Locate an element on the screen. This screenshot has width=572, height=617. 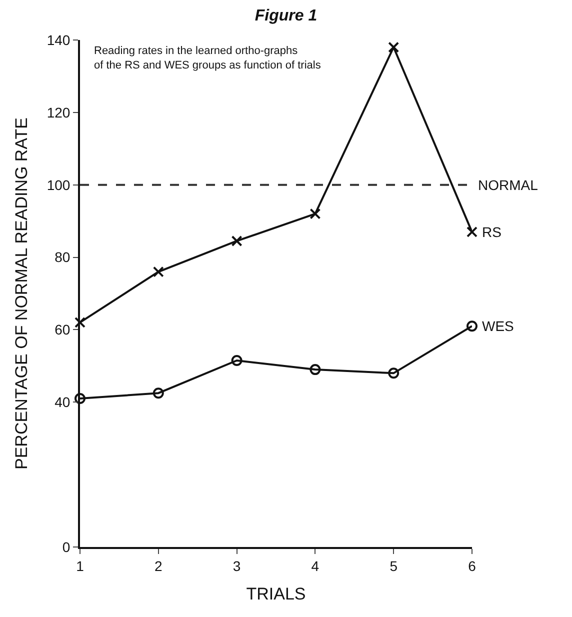
y-tick-label: 100 is located at coordinates (58, 184).